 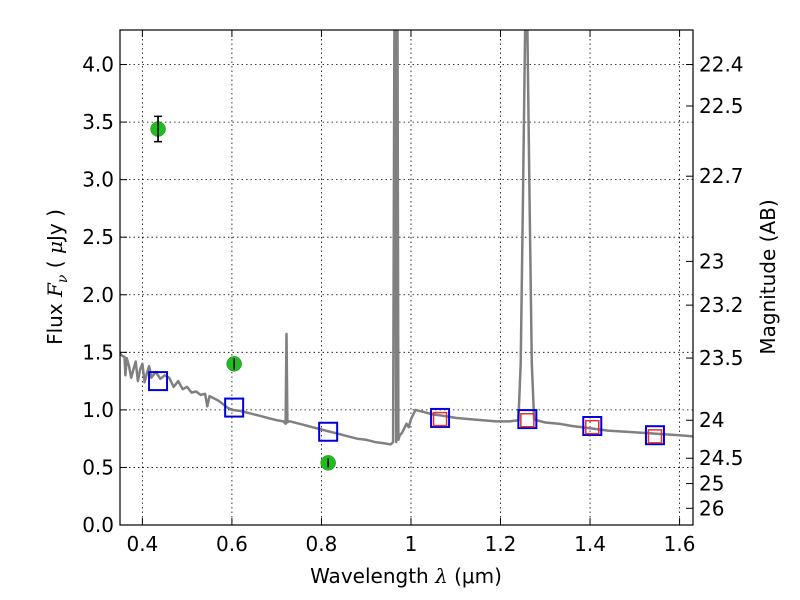 What do you see at coordinates (98, 410) in the screenshot?
I see `y-tick-label: 1.0` at bounding box center [98, 410].